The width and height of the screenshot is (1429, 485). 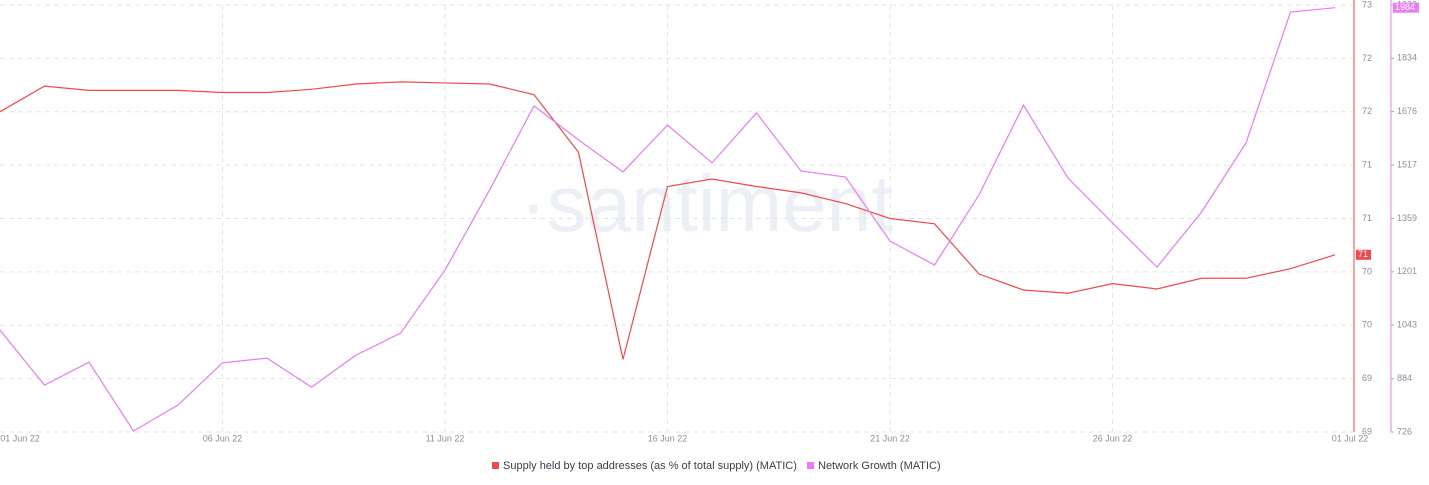 I want to click on x-tick-label: 11 Jun 22, so click(x=445, y=438).